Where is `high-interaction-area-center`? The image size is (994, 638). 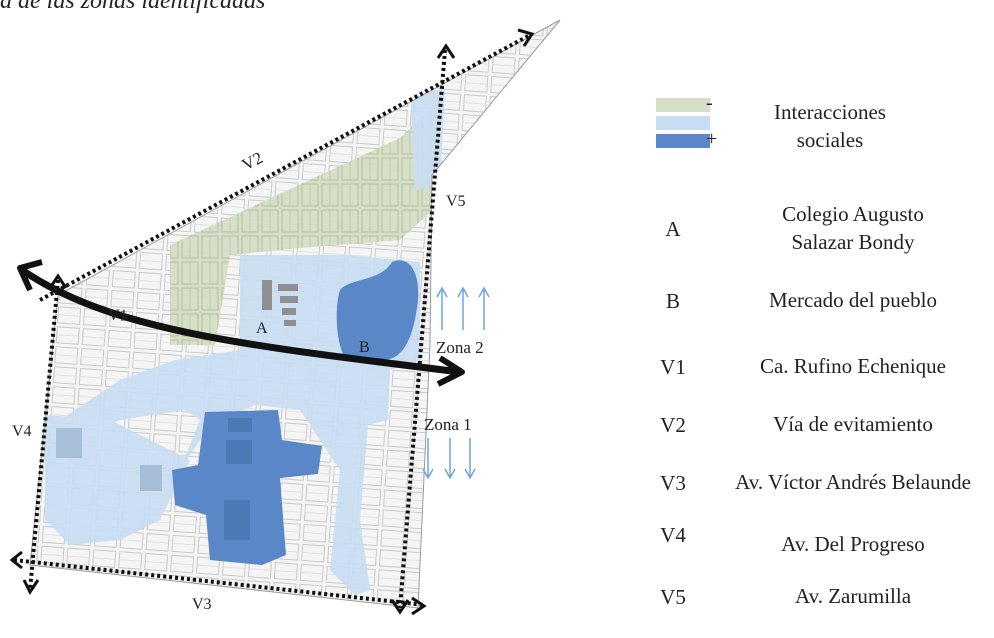 high-interaction-area-center is located at coordinates (247, 487).